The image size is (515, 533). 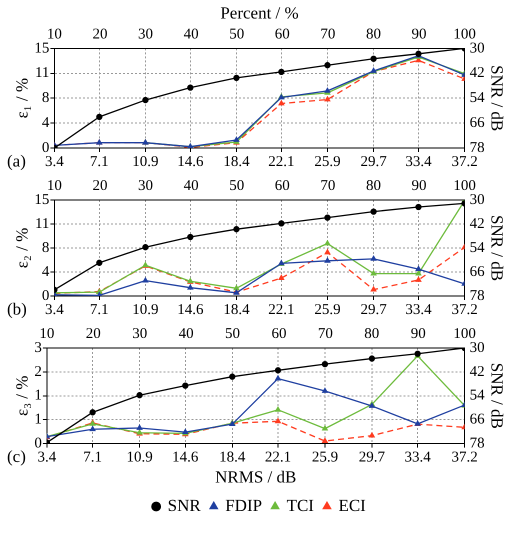 What do you see at coordinates (22, 396) in the screenshot?
I see `y-axis-title: ε₃ / %` at bounding box center [22, 396].